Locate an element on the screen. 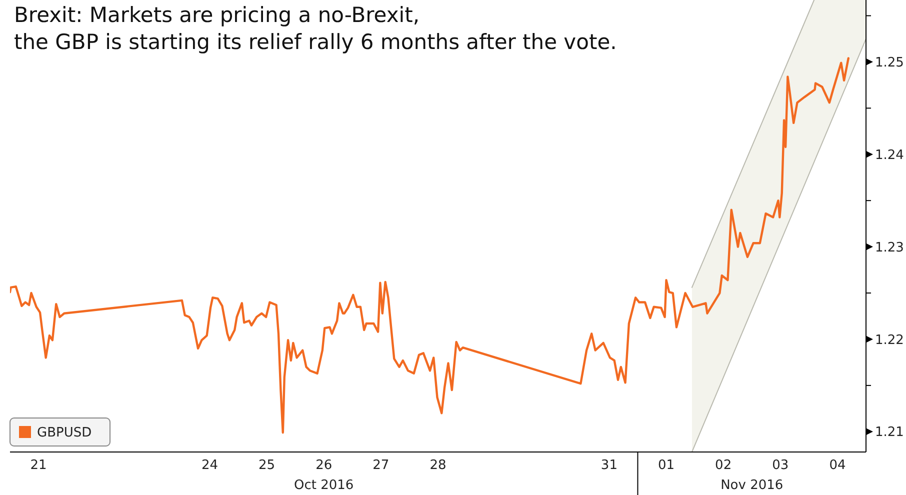 The height and width of the screenshot is (495, 906). legend-label: GBPUSD is located at coordinates (64, 433).